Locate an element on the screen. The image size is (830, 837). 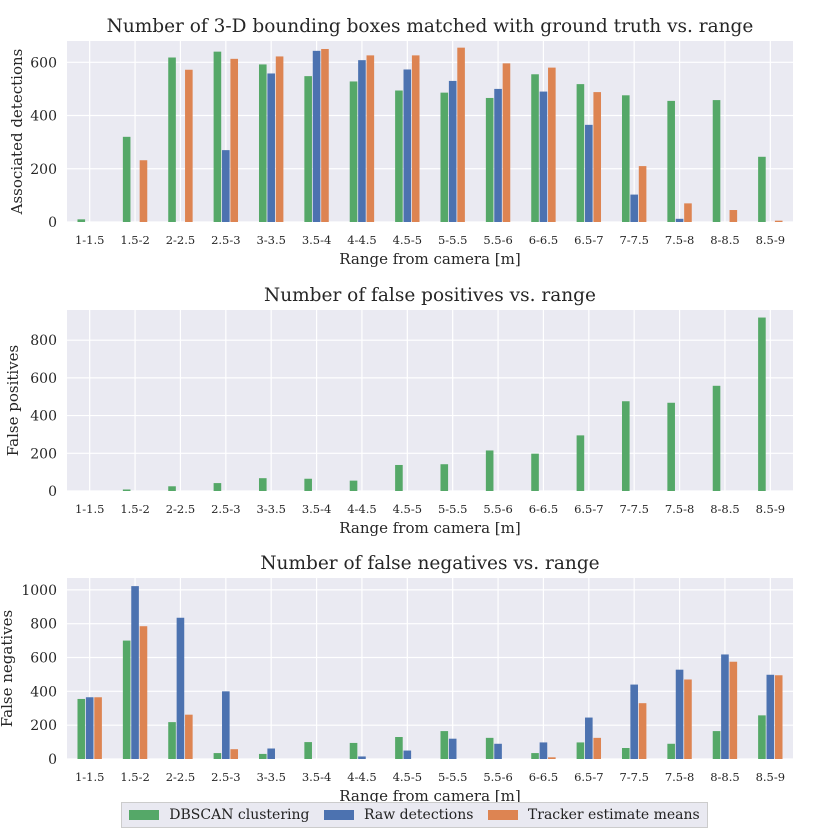
chart1-xtick-label: 3-3.5 is located at coordinates (271, 240).